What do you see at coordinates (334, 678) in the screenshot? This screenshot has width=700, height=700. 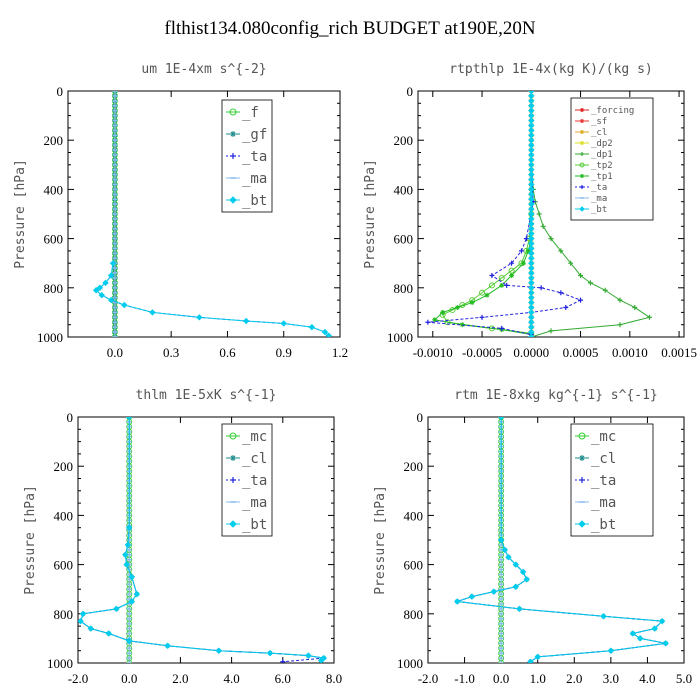 I see `x-tick-label: 8.0` at bounding box center [334, 678].